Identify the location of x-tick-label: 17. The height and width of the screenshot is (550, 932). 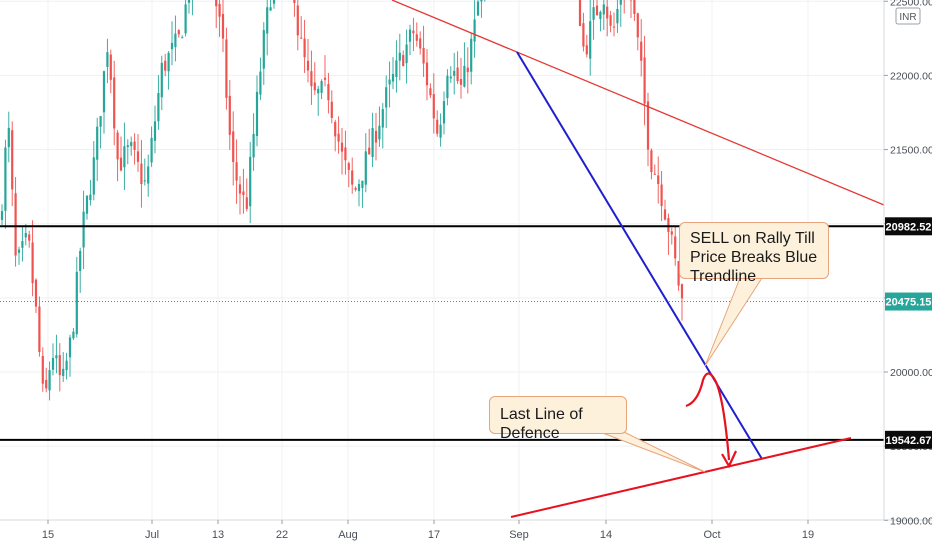
(434, 535).